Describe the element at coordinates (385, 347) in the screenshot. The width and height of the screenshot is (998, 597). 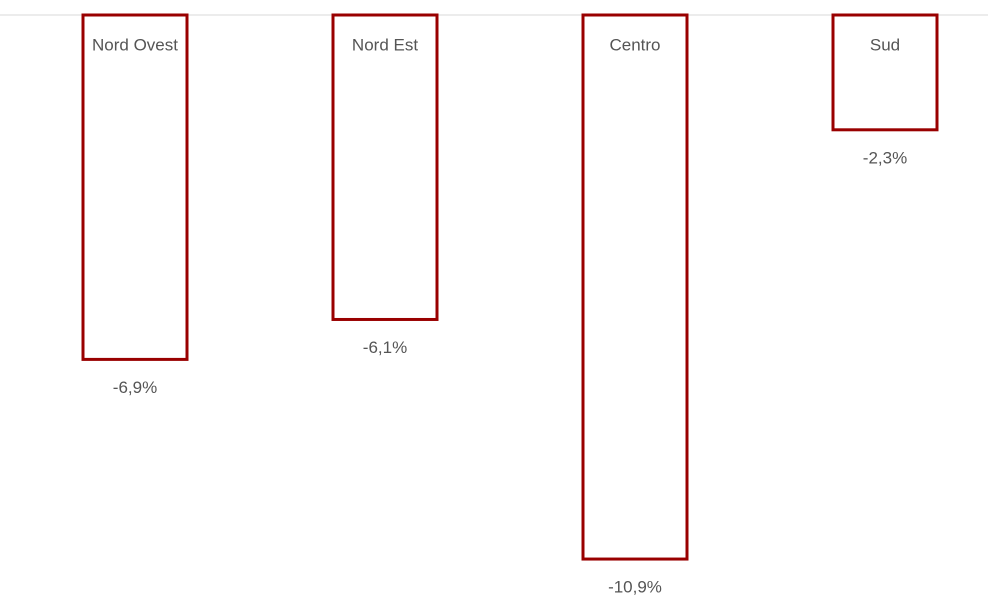
I see `data-label: -6,1%` at that location.